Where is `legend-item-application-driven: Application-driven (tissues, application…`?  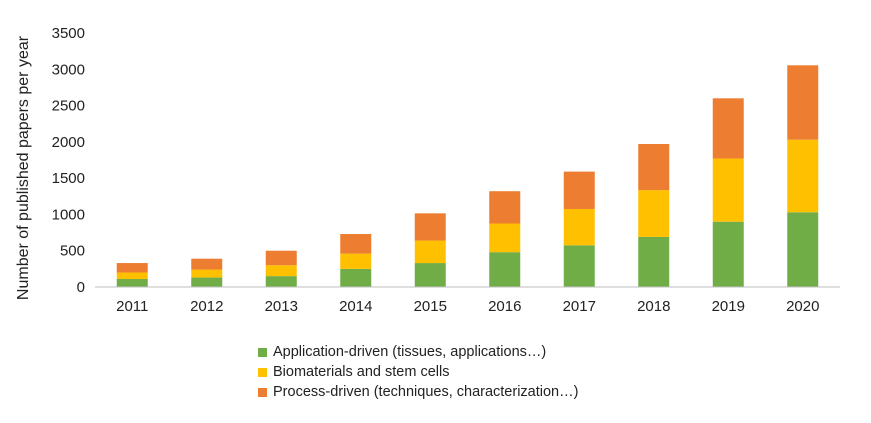 legend-item-application-driven: Application-driven (tissues, application… is located at coordinates (418, 352).